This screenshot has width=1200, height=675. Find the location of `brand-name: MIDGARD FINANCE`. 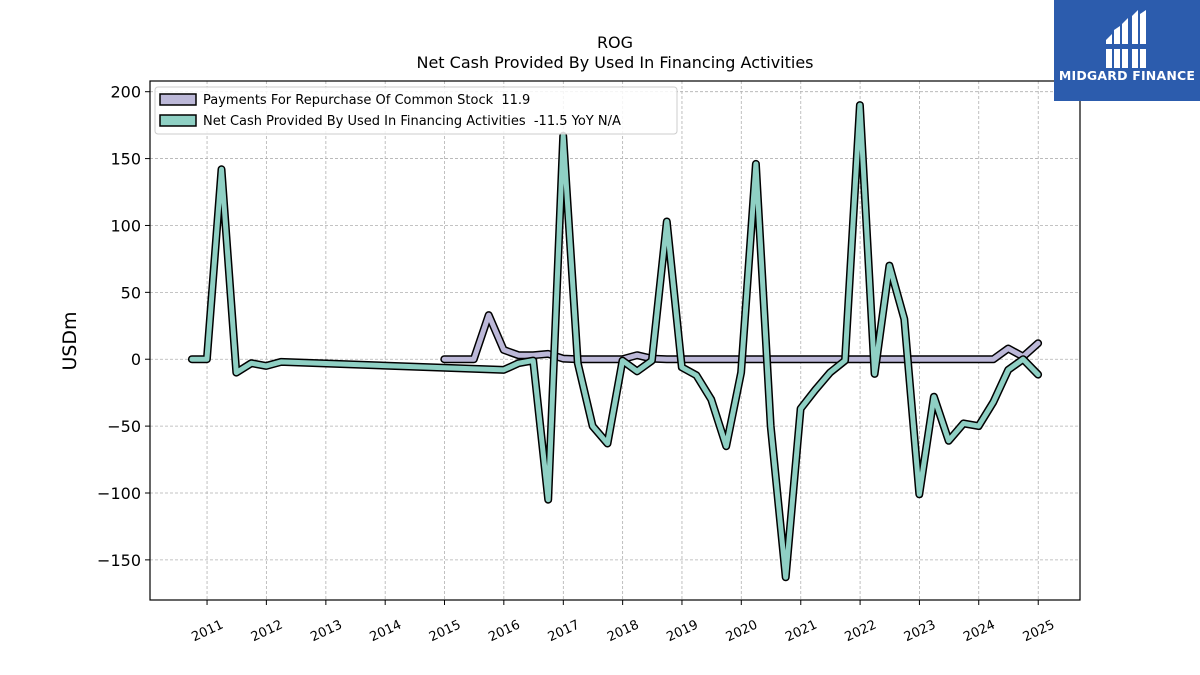

brand-name: MIDGARD FINANCE is located at coordinates (1127, 75).